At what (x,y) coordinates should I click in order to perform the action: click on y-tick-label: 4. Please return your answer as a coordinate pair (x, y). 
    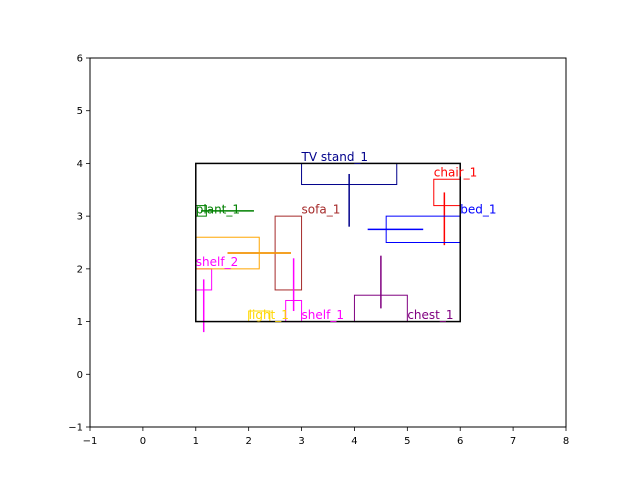
    Looking at the image, I should click on (80, 164).